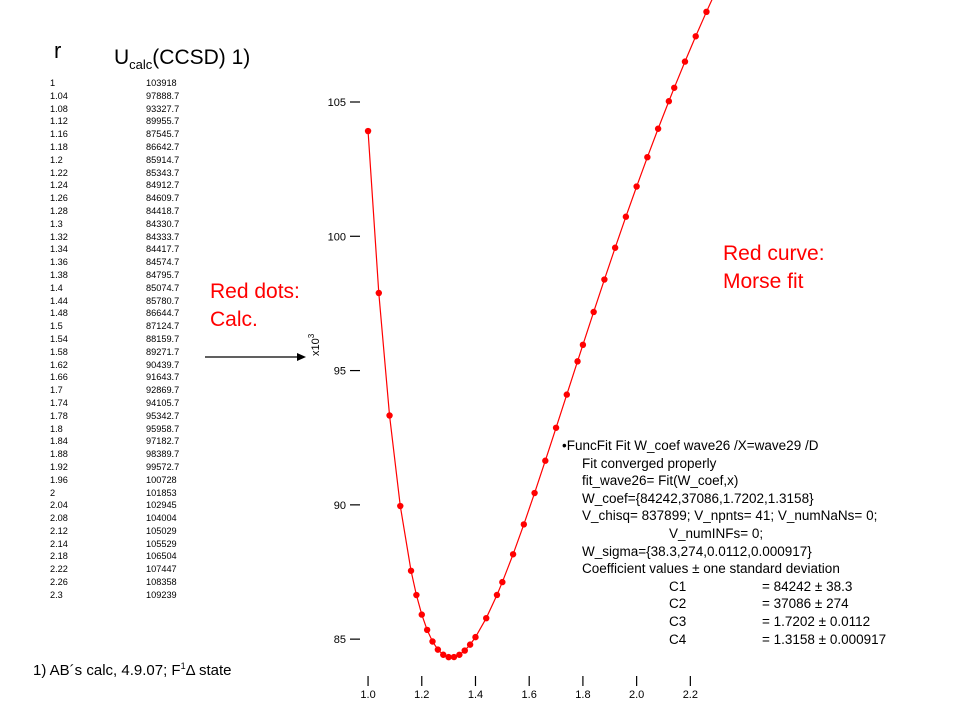 The image size is (960, 720). I want to click on energy-value: 87124.7, so click(163, 326).